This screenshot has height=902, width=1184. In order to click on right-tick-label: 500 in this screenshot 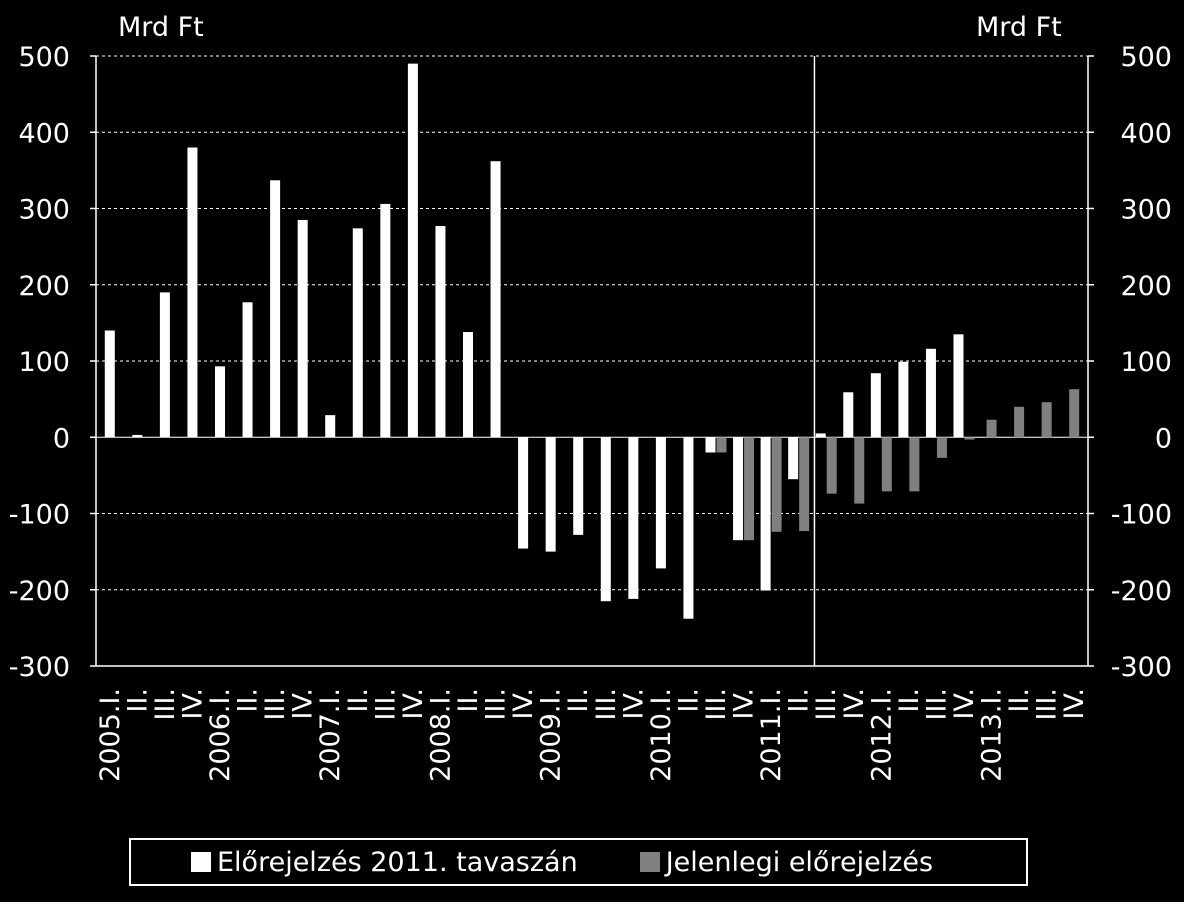, I will do `click(1146, 57)`.